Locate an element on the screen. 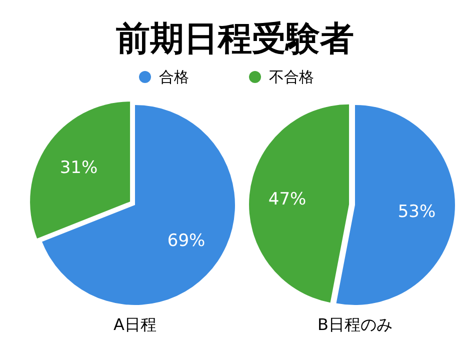 The width and height of the screenshot is (470, 353). text: A日程 is located at coordinates (135, 324).